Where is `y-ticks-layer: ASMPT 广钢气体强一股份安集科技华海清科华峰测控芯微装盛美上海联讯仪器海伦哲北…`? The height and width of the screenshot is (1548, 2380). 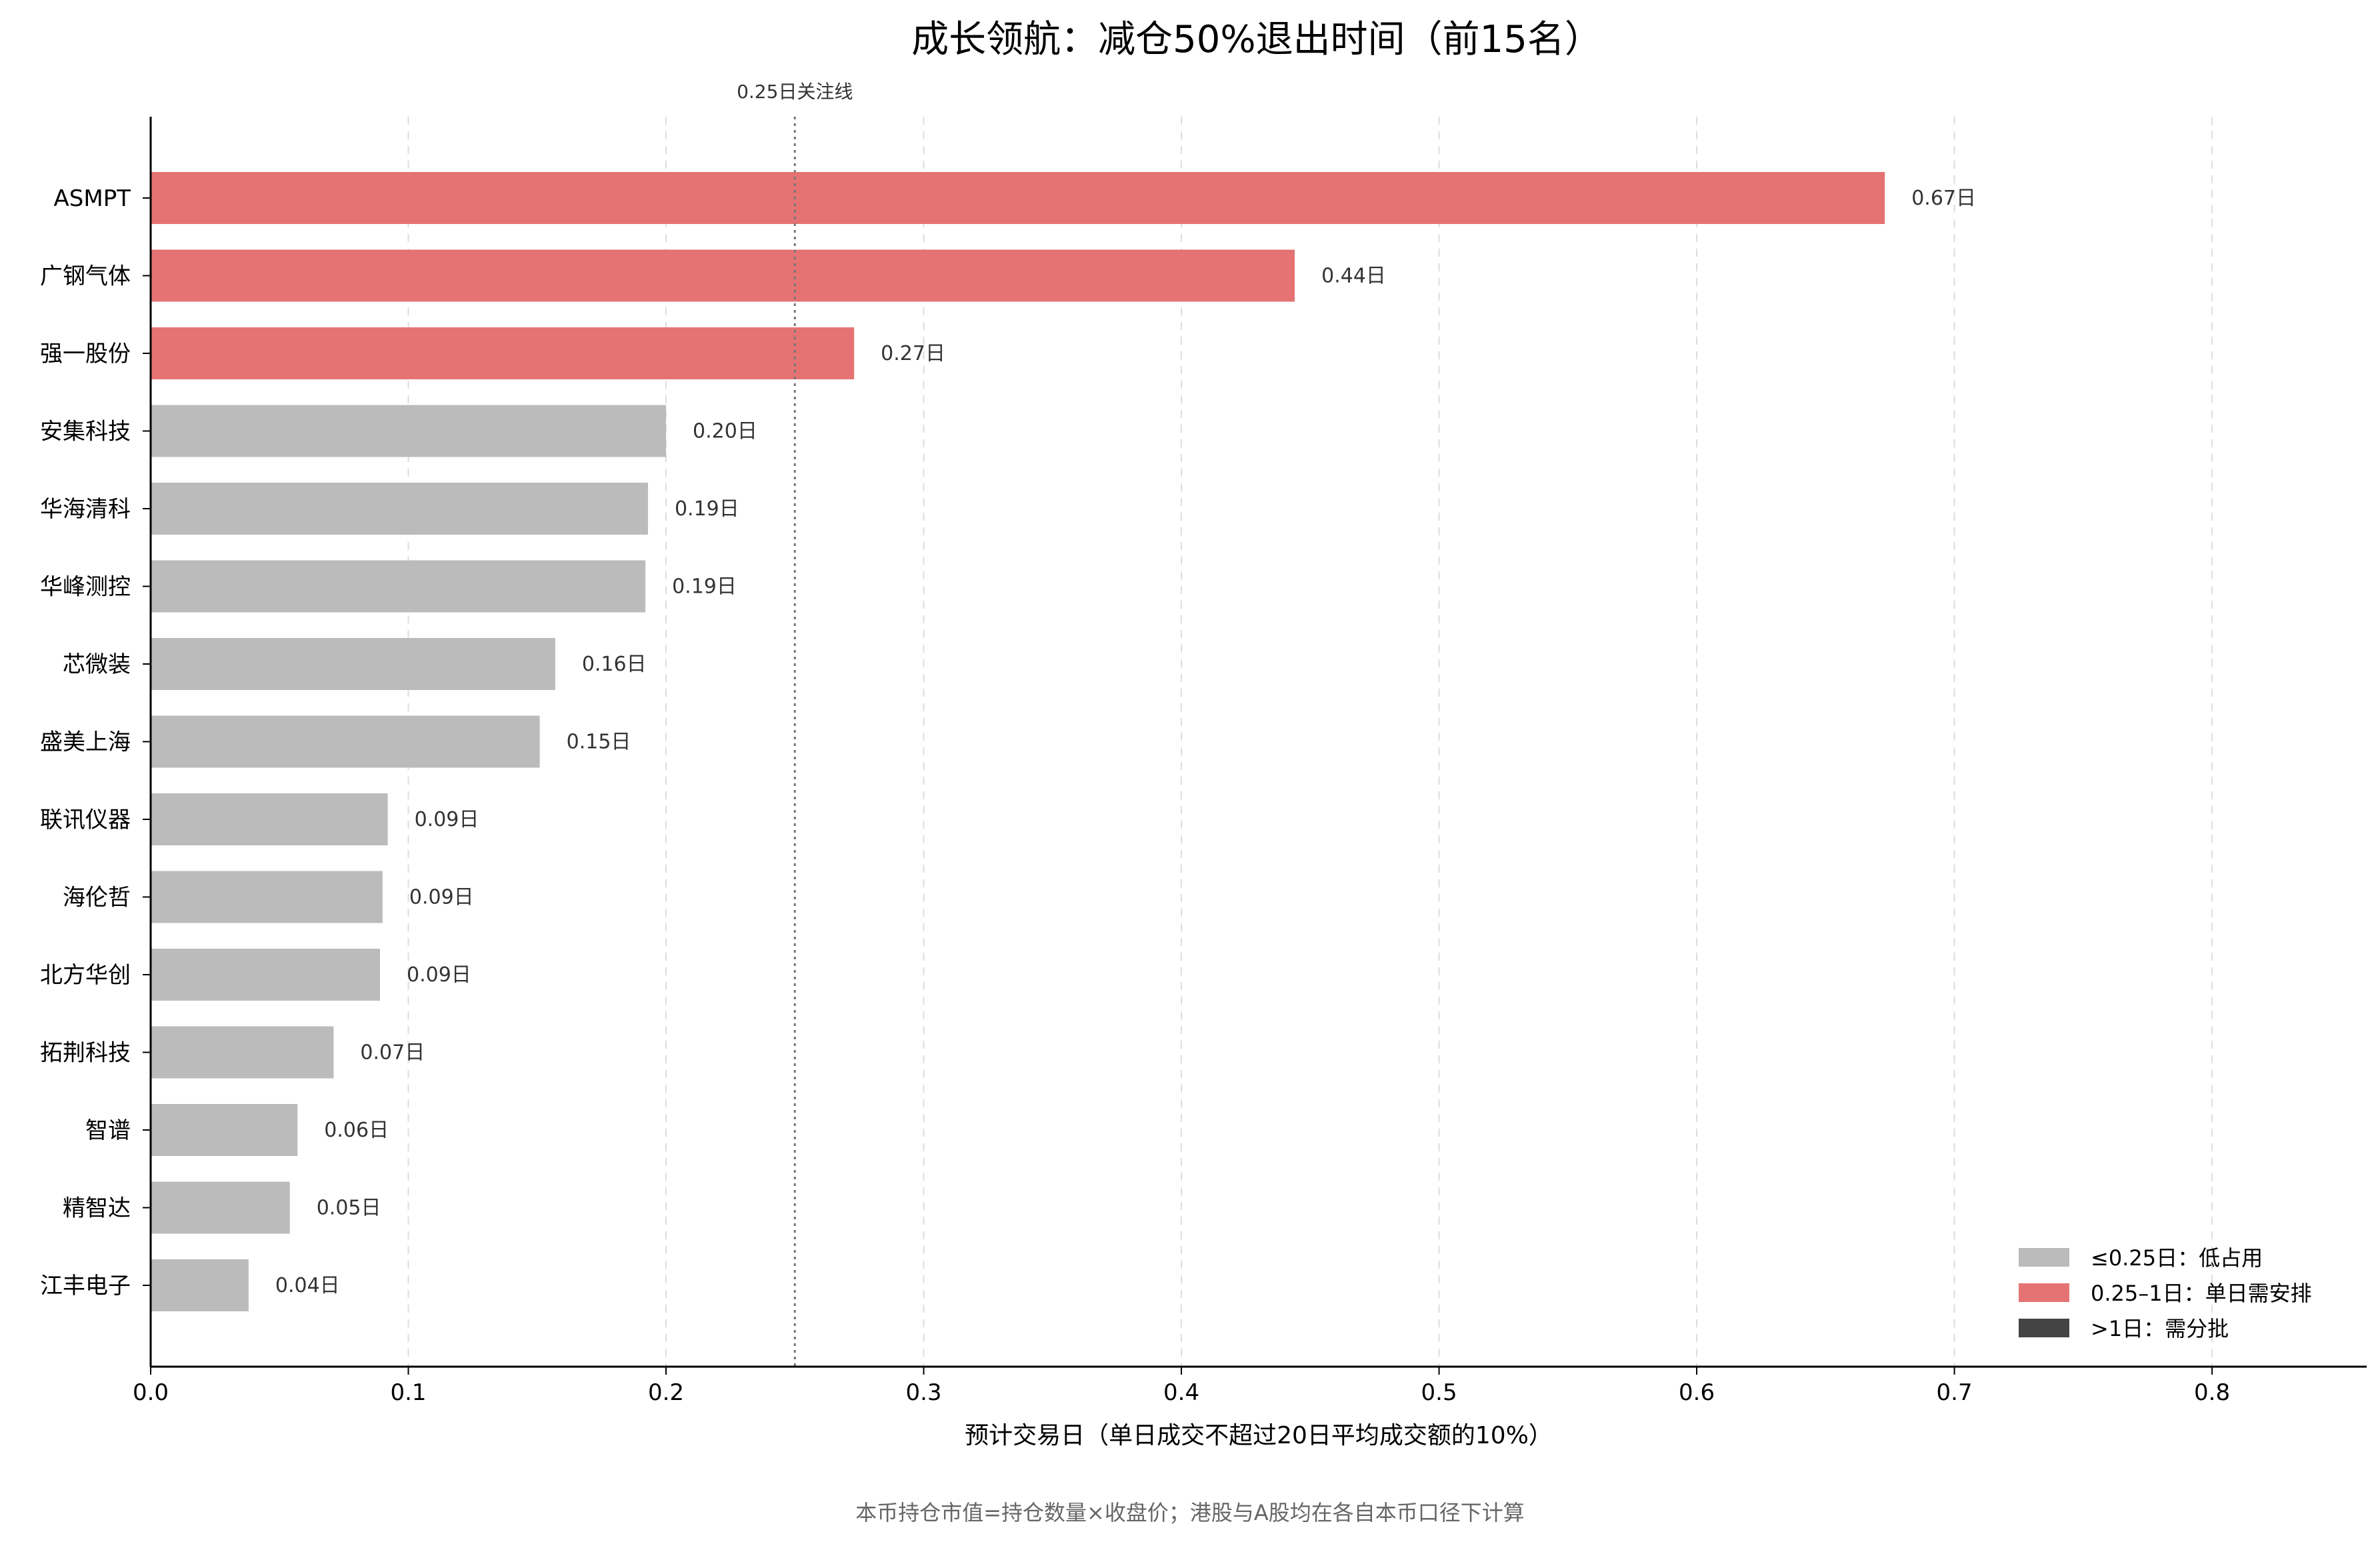
y-ticks-layer: ASMPT 广钢气体强一股份安集科技华海清科华峰测控芯微装盛美上海联讯仪器海伦哲北… is located at coordinates (95, 742).